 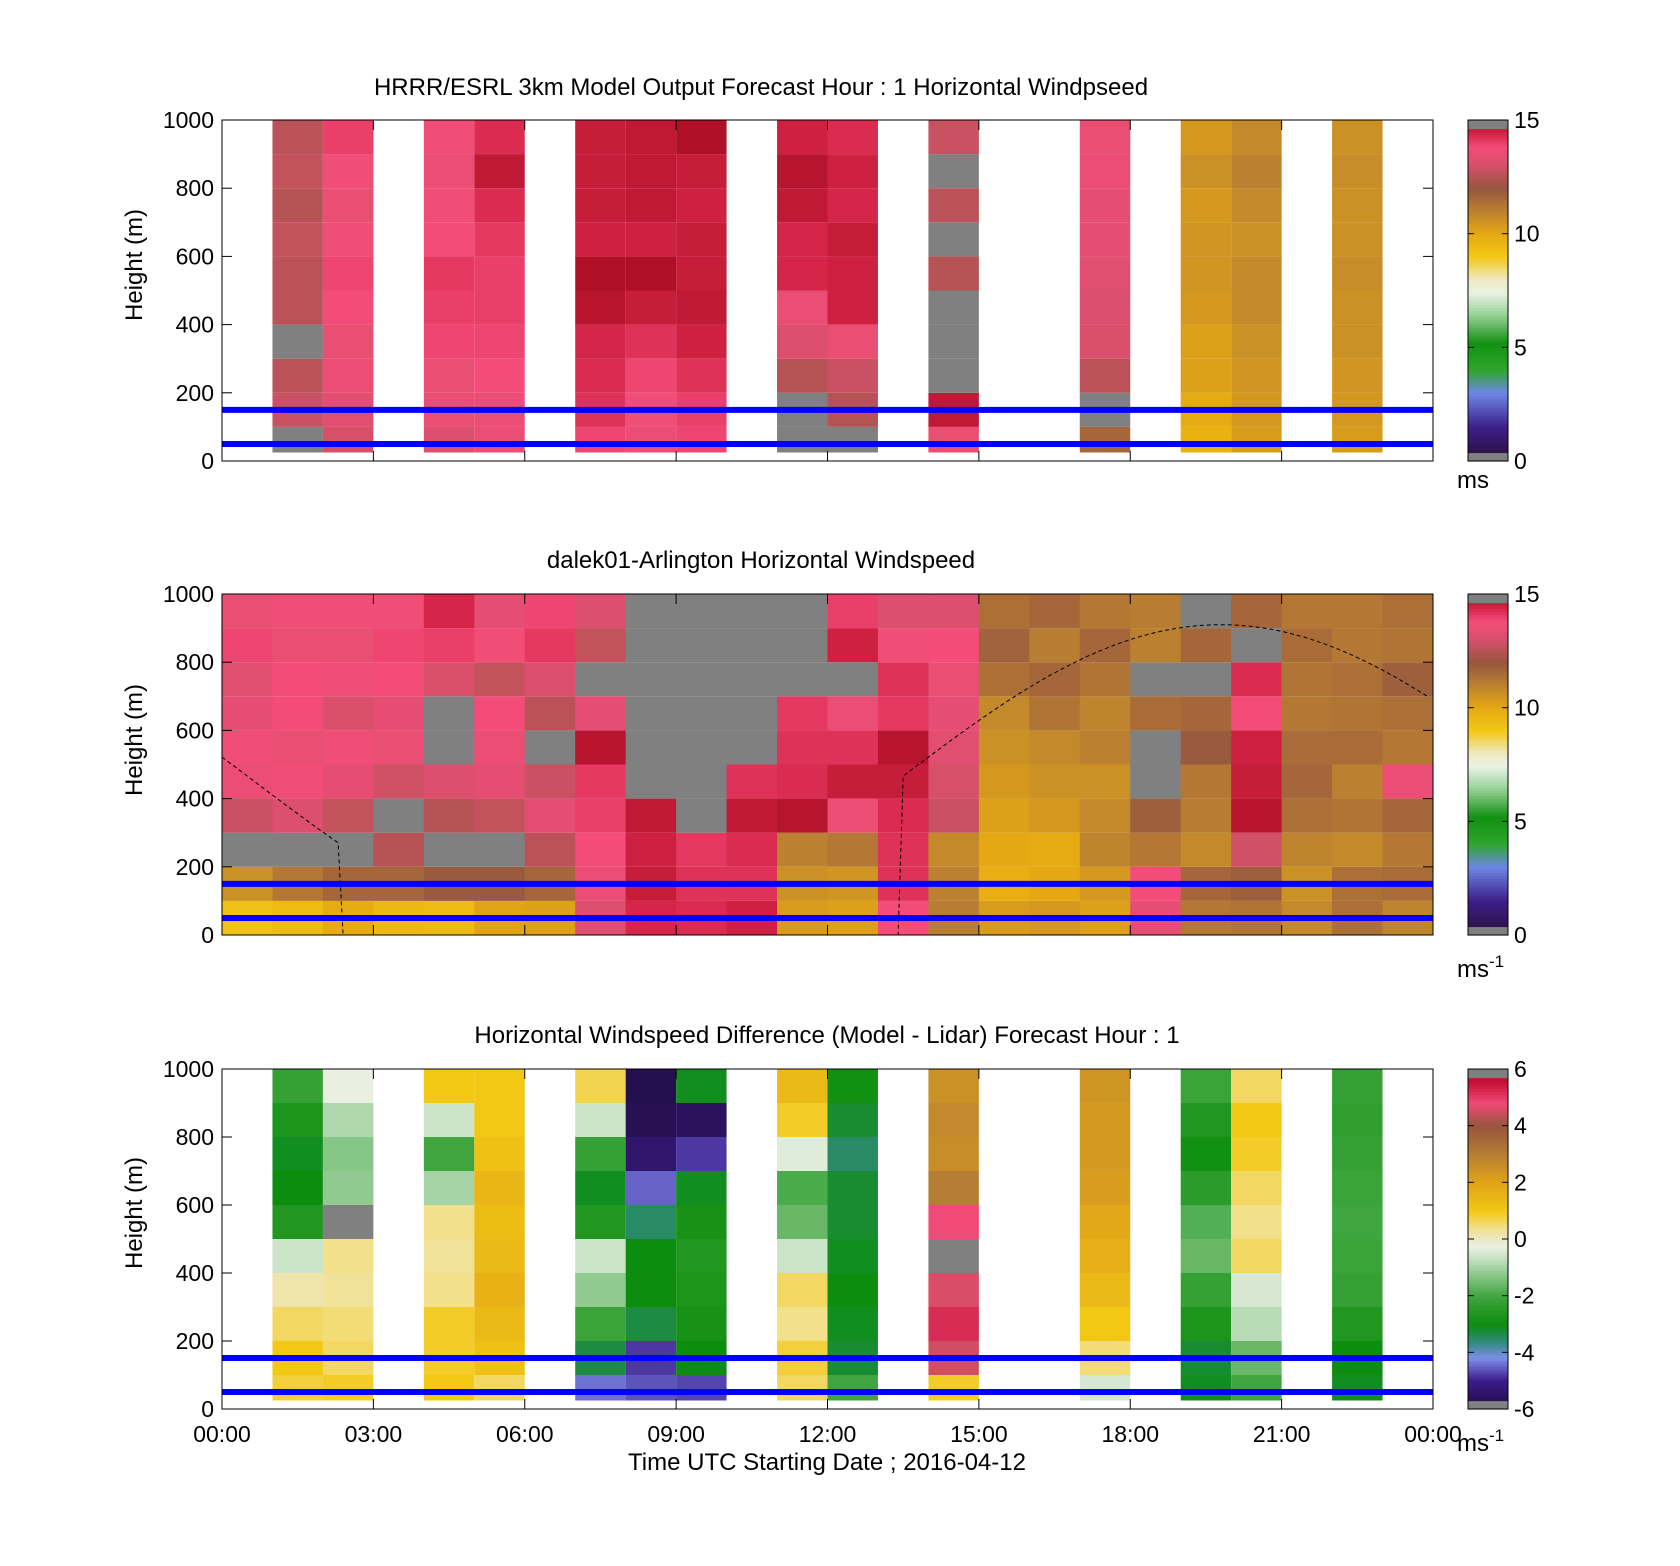 What do you see at coordinates (1520, 1126) in the screenshot?
I see `colorbar-tick-label: 4` at bounding box center [1520, 1126].